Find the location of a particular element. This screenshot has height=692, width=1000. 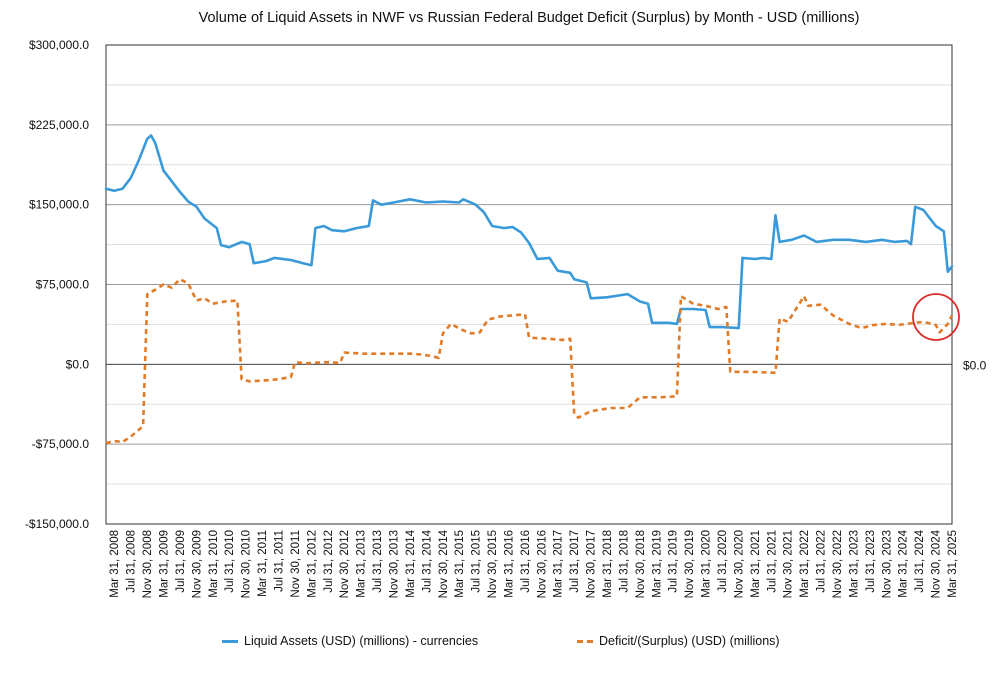

x-tick-label: Mar 31, 2010 is located at coordinates (214, 564).